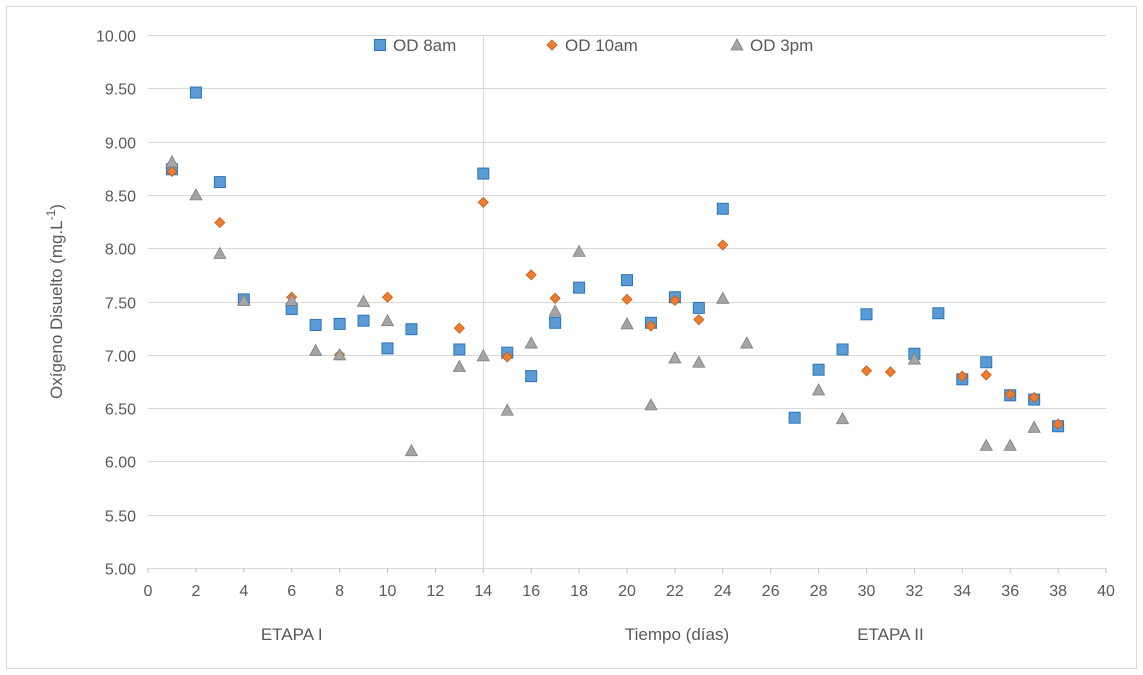 The image size is (1143, 675). I want to click on legend-label: OD 3pm, so click(781, 45).